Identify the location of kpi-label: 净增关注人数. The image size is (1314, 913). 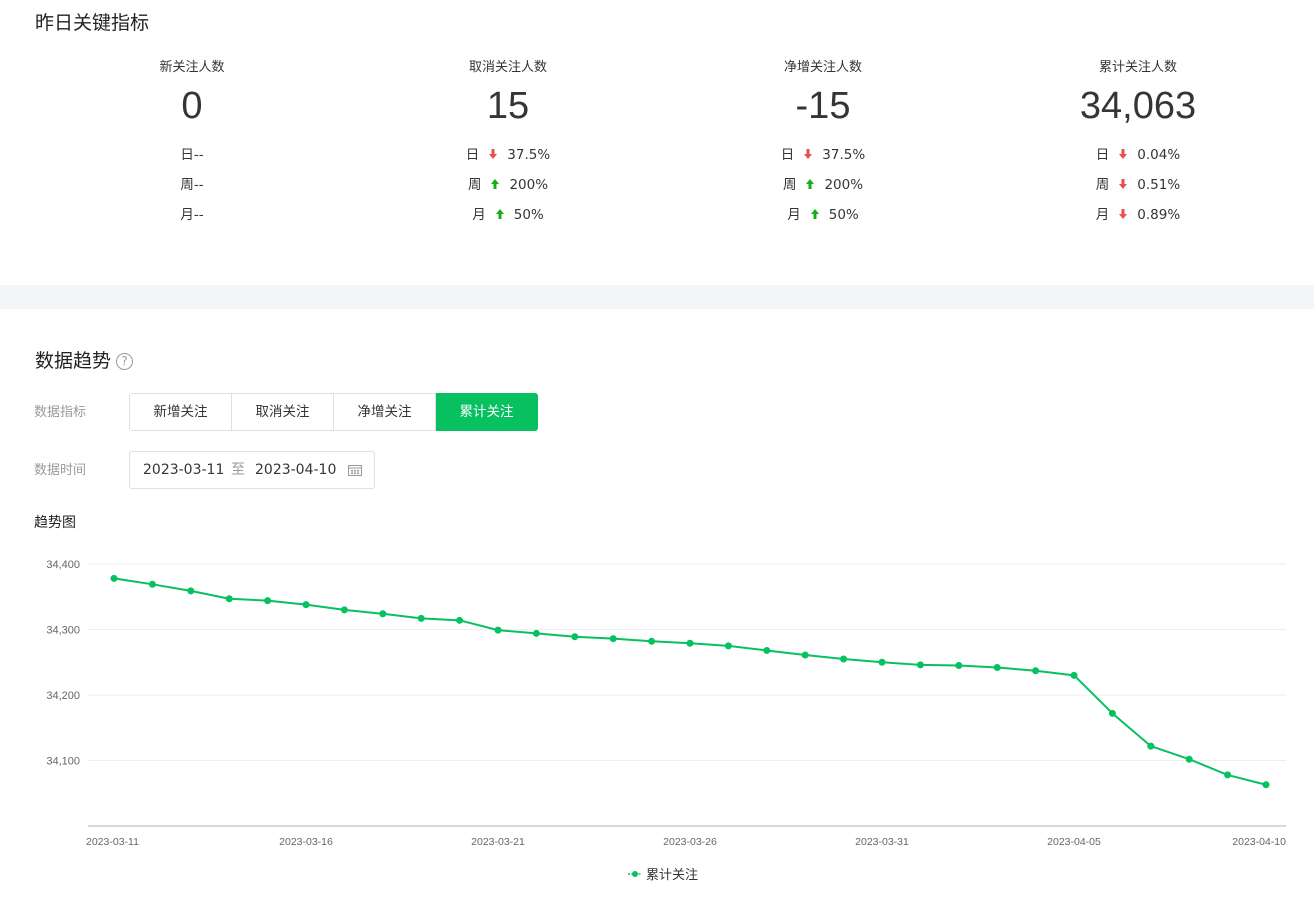
(822, 67).